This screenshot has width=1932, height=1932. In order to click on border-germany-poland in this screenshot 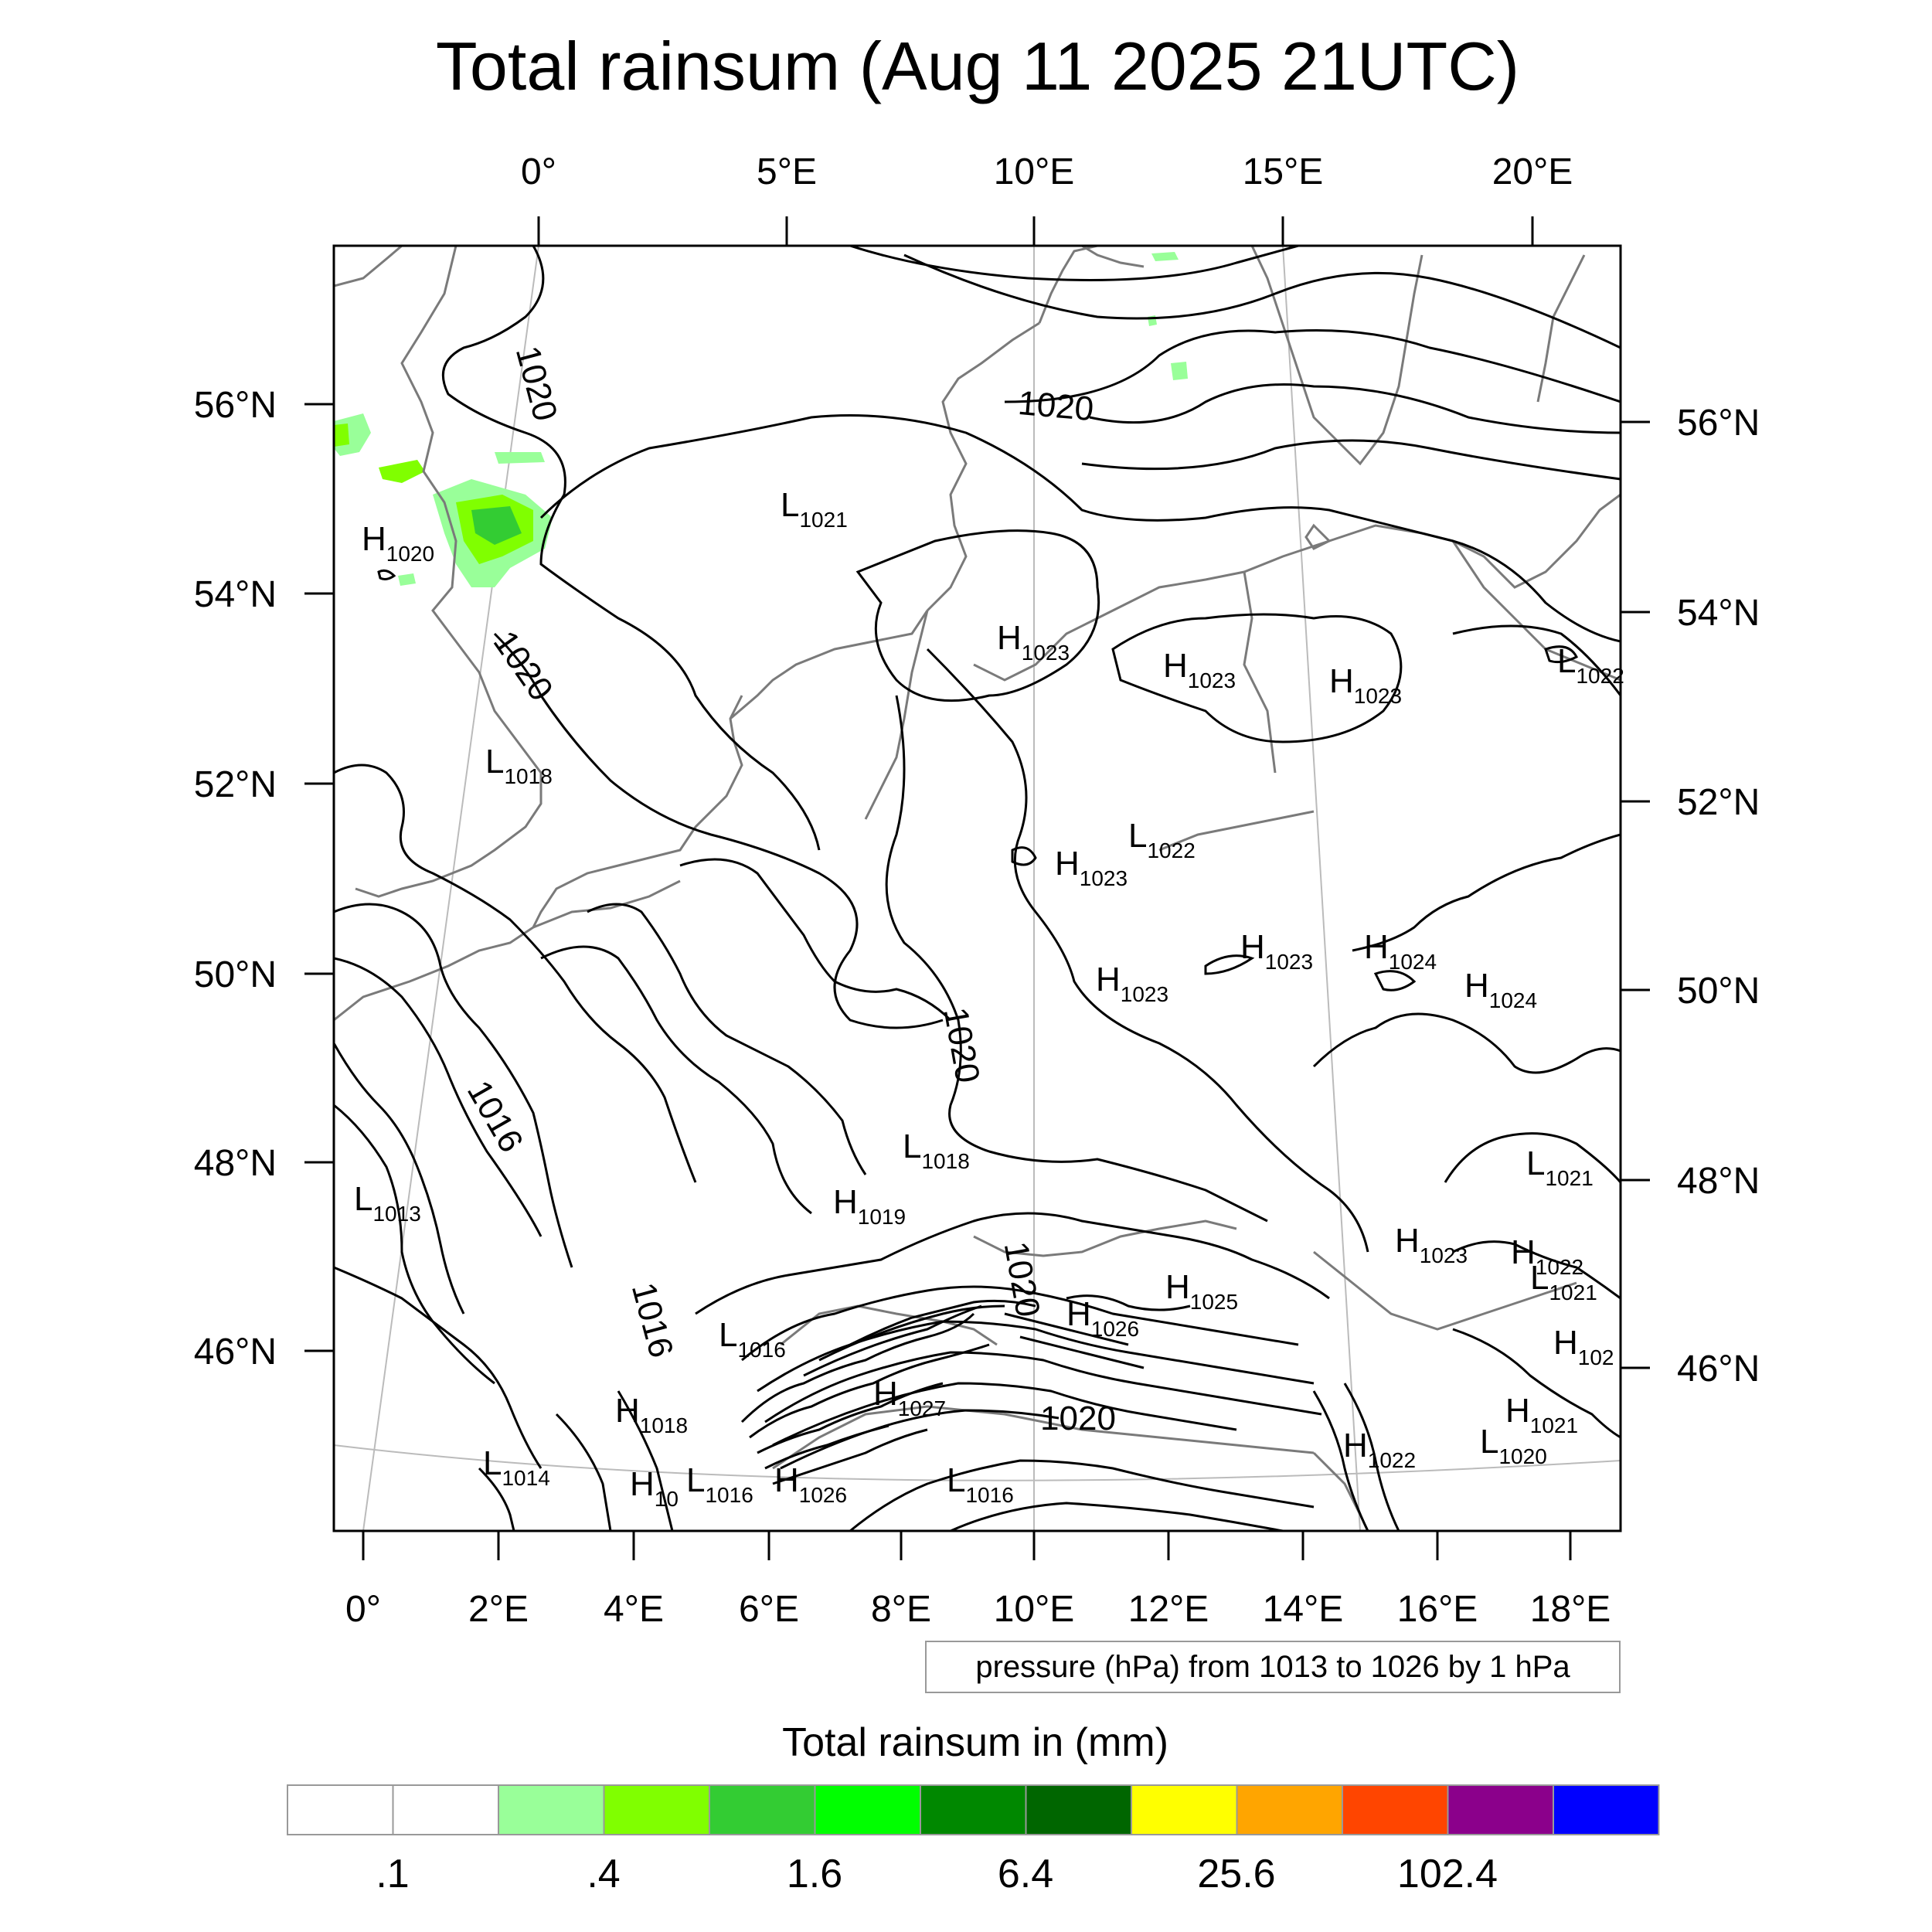, I will do `click(1260, 673)`.